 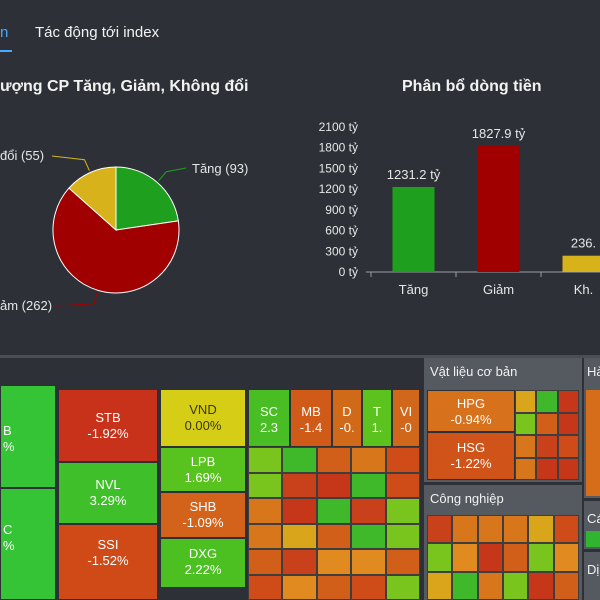 What do you see at coordinates (203, 515) in the screenshot?
I see `heatmap-tile: SHB -1.09%` at bounding box center [203, 515].